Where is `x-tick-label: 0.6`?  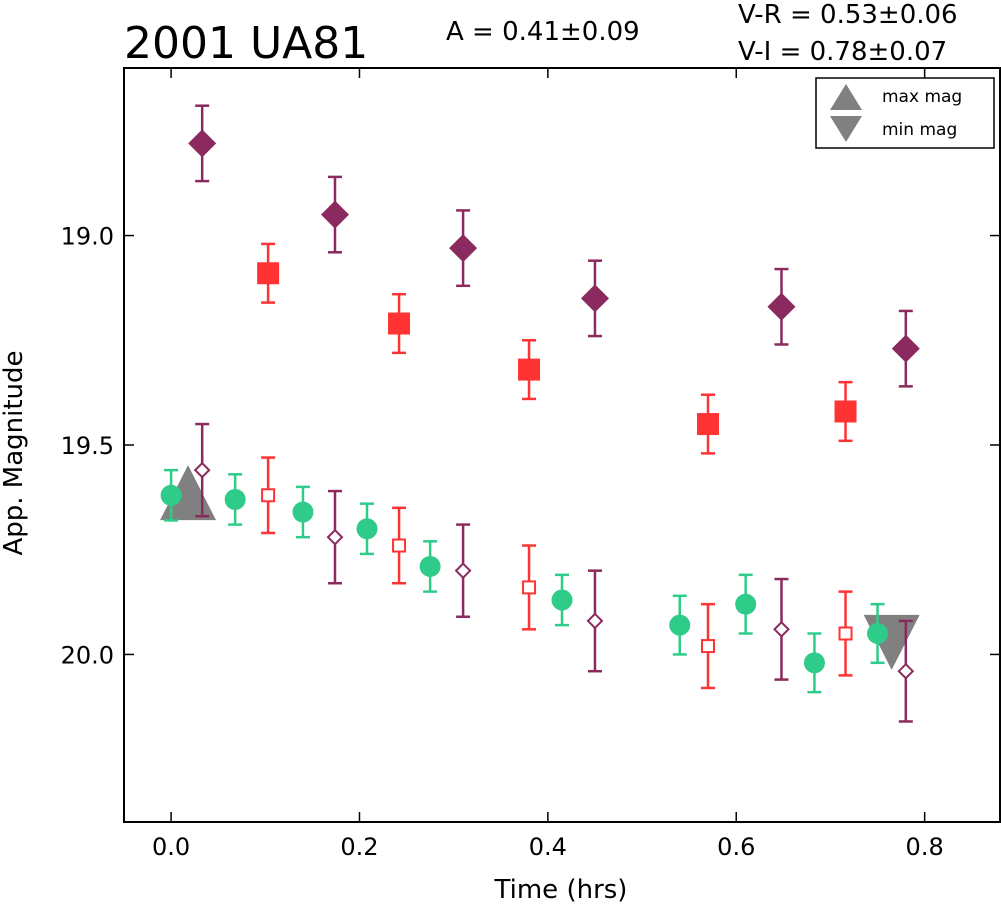 x-tick-label: 0.6 is located at coordinates (736, 847).